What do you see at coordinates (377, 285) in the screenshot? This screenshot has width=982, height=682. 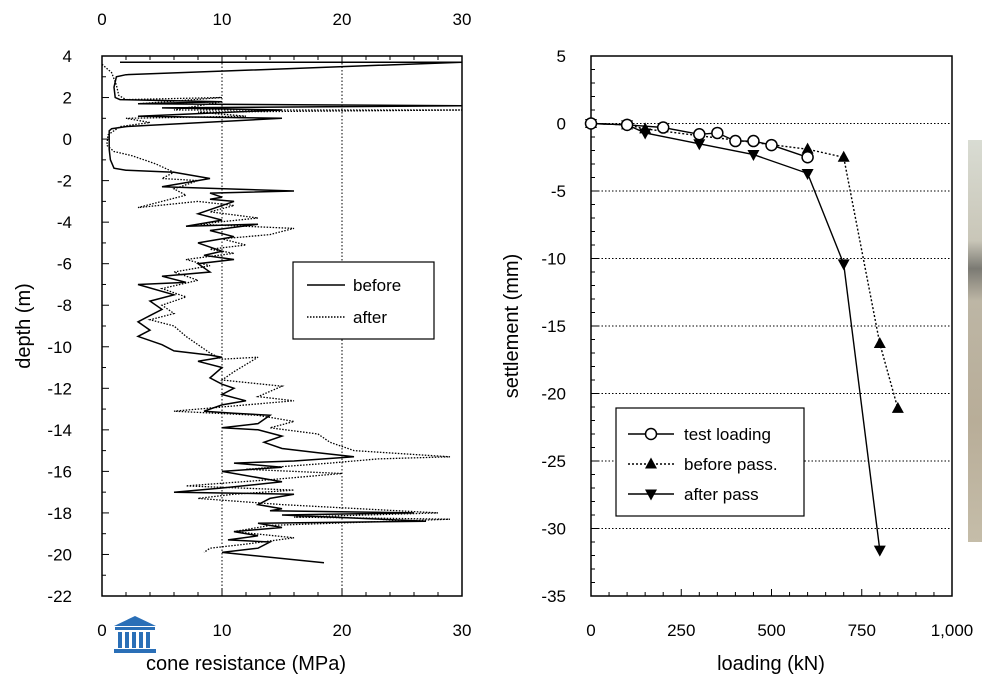 I see `legend-entry: before` at bounding box center [377, 285].